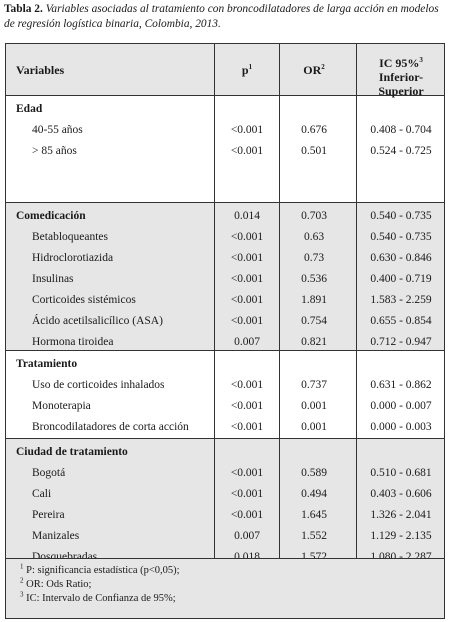 Image resolution: width=451 pixels, height=622 pixels. I want to click on table-row: Monoterapia <0.001 0.001 0.000 - 0.007, so click(225, 407).